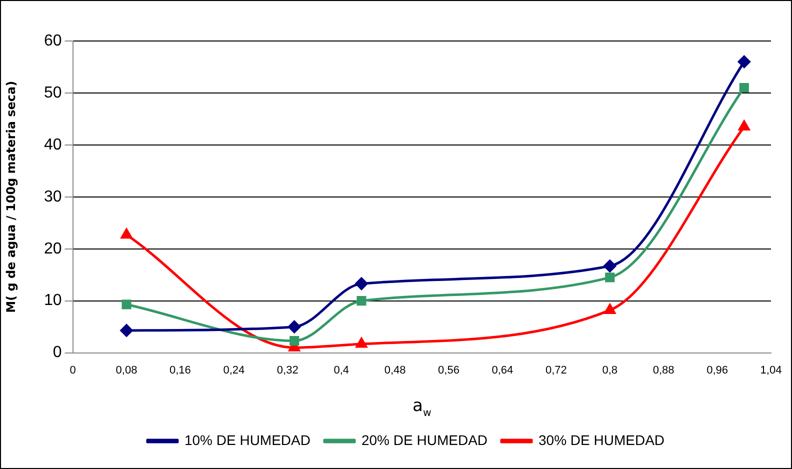 The height and width of the screenshot is (469, 792). What do you see at coordinates (610, 370) in the screenshot?
I see `x-tick-label: 0,8` at bounding box center [610, 370].